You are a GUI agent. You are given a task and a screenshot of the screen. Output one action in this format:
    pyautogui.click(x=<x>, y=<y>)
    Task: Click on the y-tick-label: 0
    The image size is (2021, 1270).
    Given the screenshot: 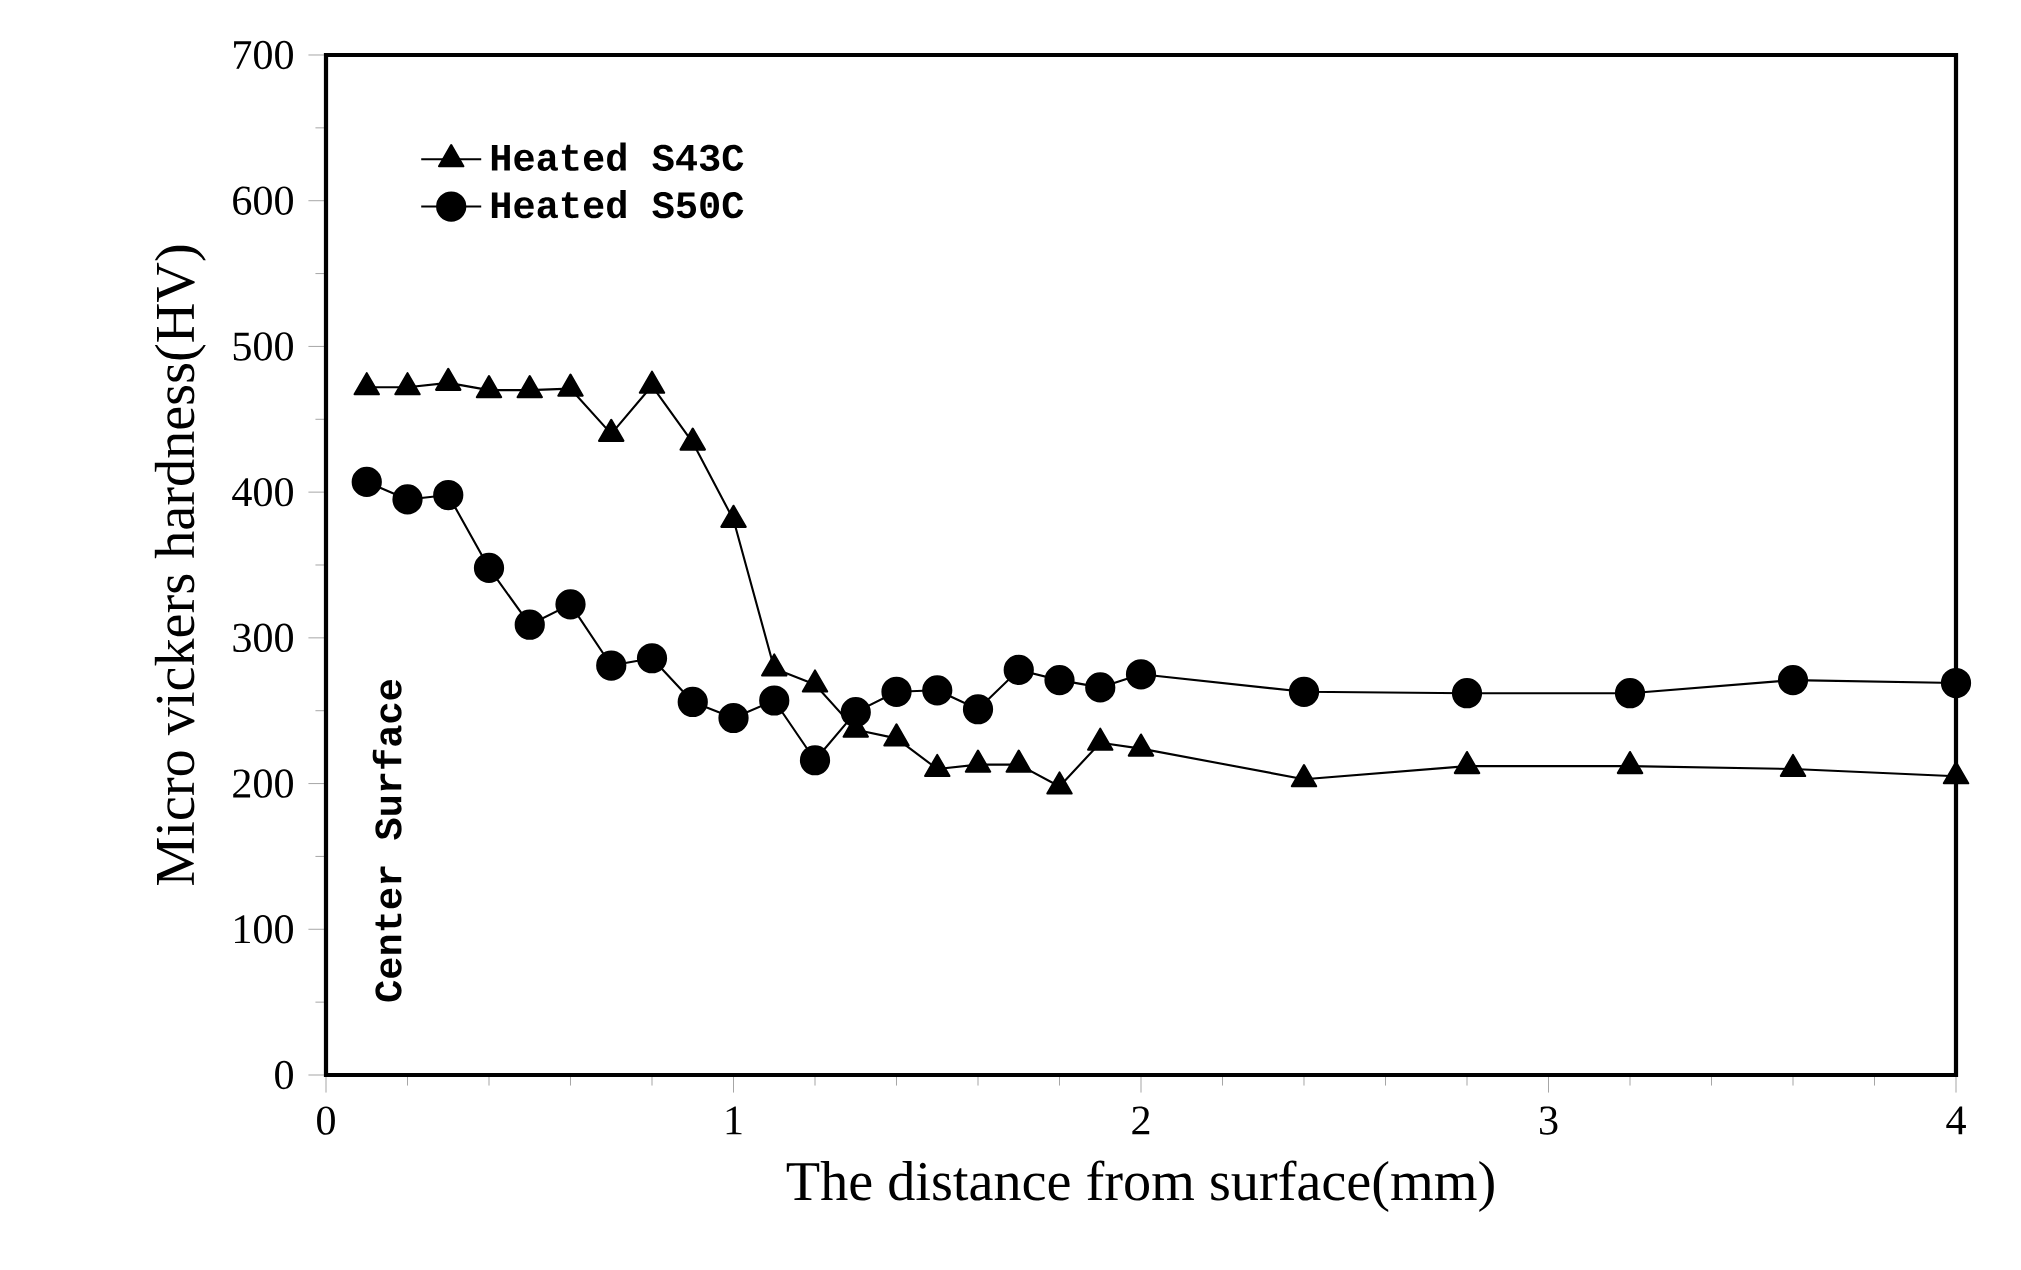 What is the action you would take?
    pyautogui.click(x=284, y=1075)
    